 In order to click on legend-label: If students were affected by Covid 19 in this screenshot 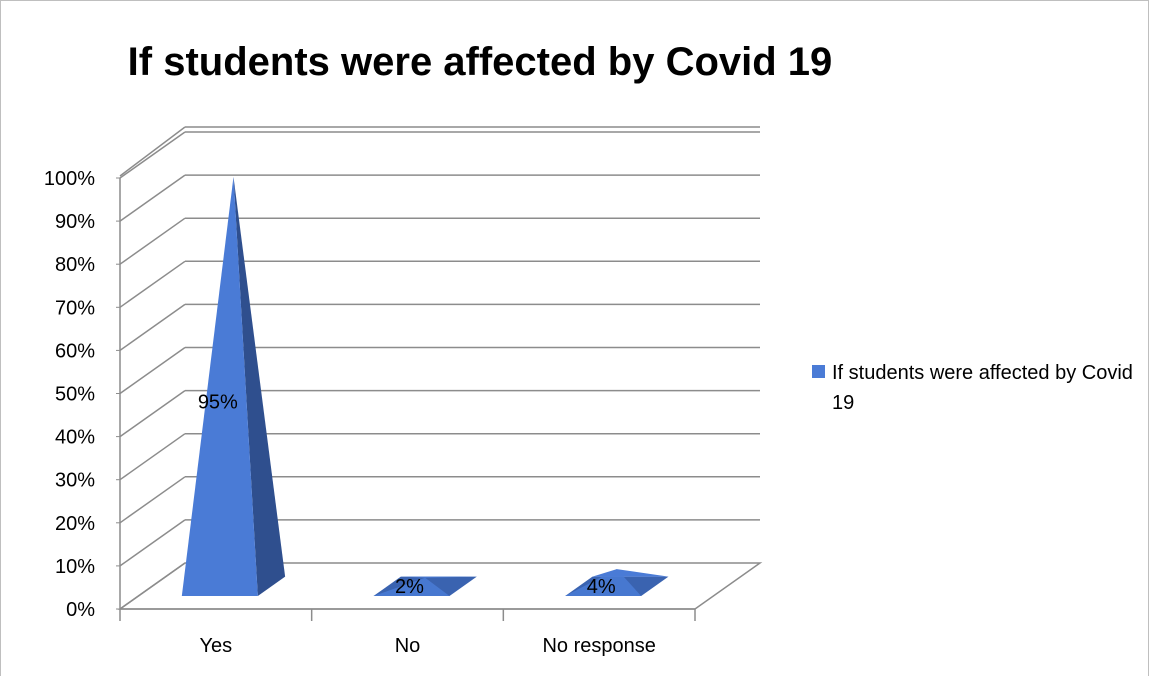, I will do `click(982, 388)`.